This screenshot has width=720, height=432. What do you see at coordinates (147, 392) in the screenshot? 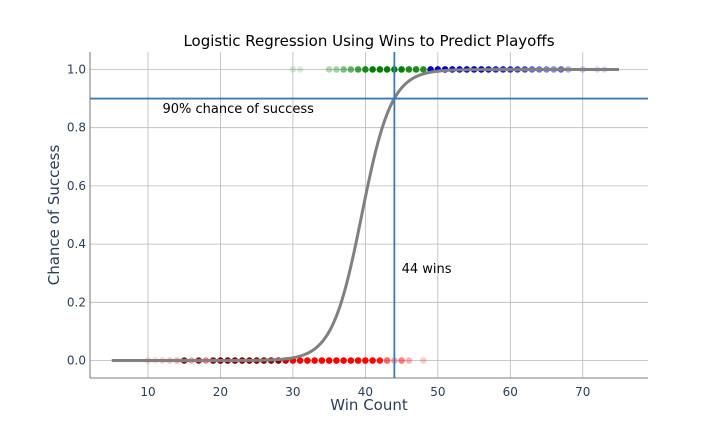
I see `x-tick-label: 10` at bounding box center [147, 392].